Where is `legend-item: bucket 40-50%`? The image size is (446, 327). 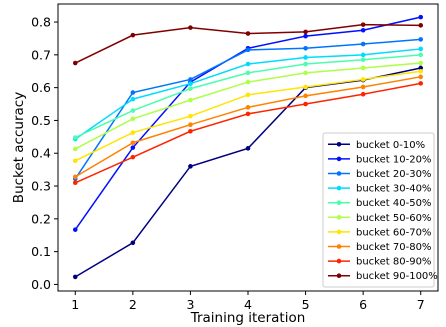
legend-item: bucket 40-50% is located at coordinates (379, 203).